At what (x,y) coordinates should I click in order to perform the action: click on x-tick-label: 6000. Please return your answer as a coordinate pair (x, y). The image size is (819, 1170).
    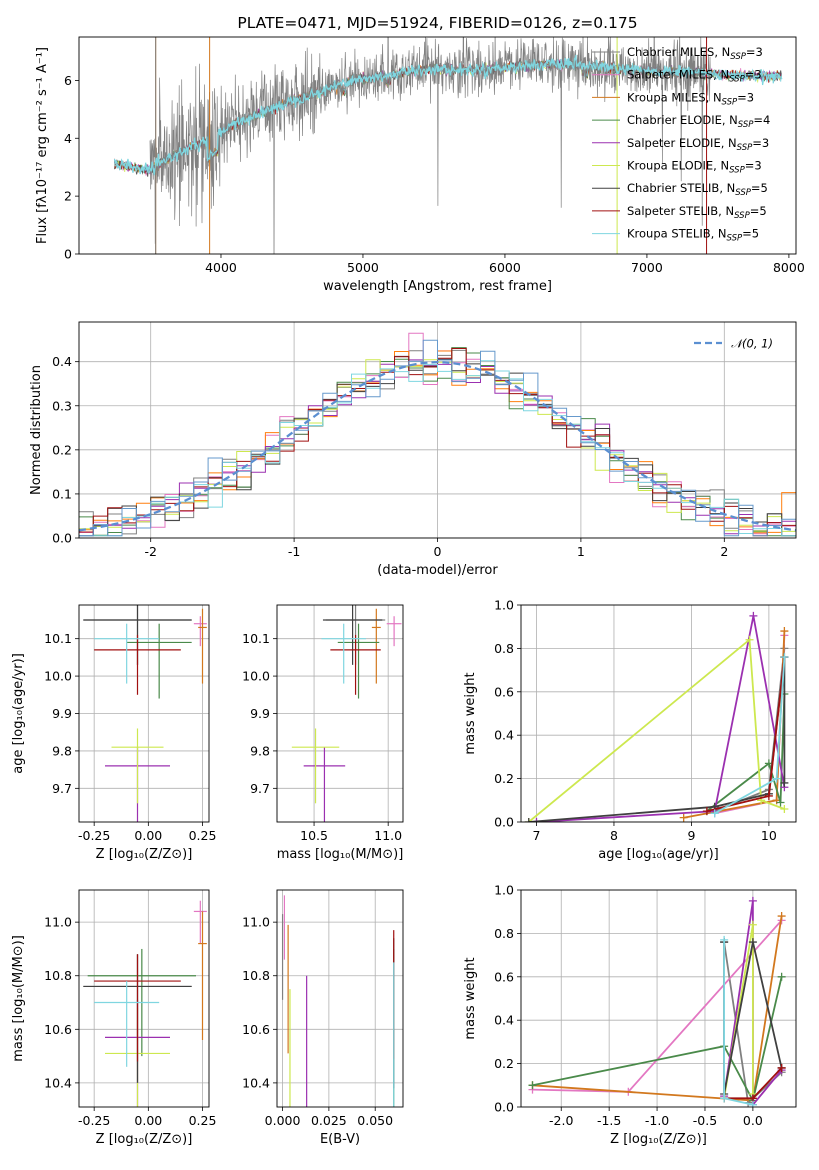
    Looking at the image, I should click on (505, 267).